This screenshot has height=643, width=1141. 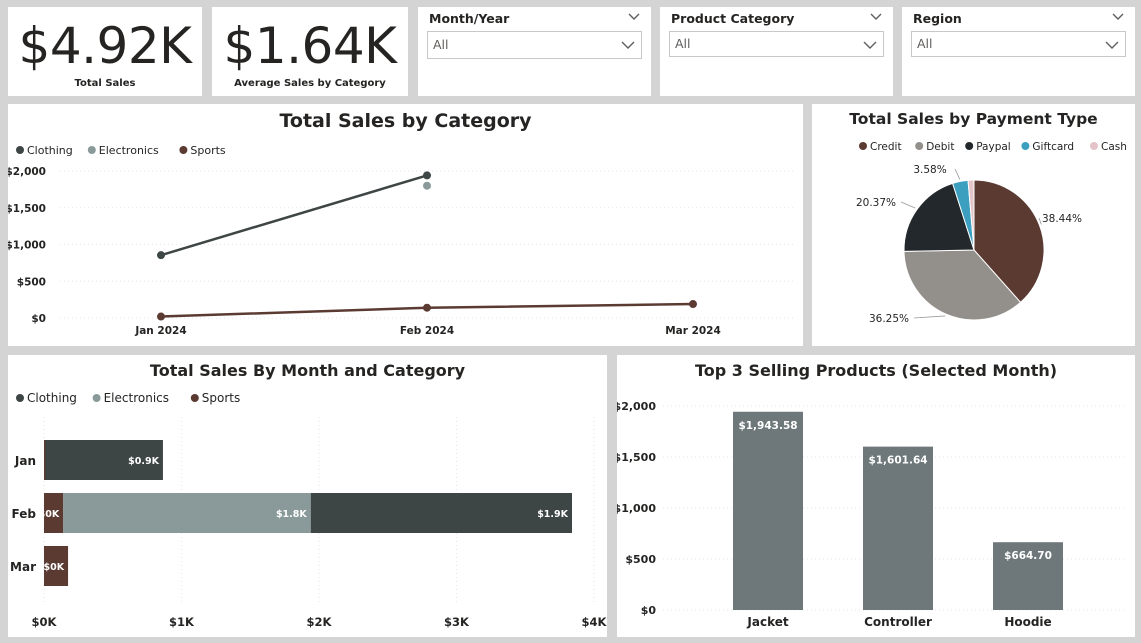 What do you see at coordinates (160, 331) in the screenshot?
I see `x-tick-label: Jan 2024` at bounding box center [160, 331].